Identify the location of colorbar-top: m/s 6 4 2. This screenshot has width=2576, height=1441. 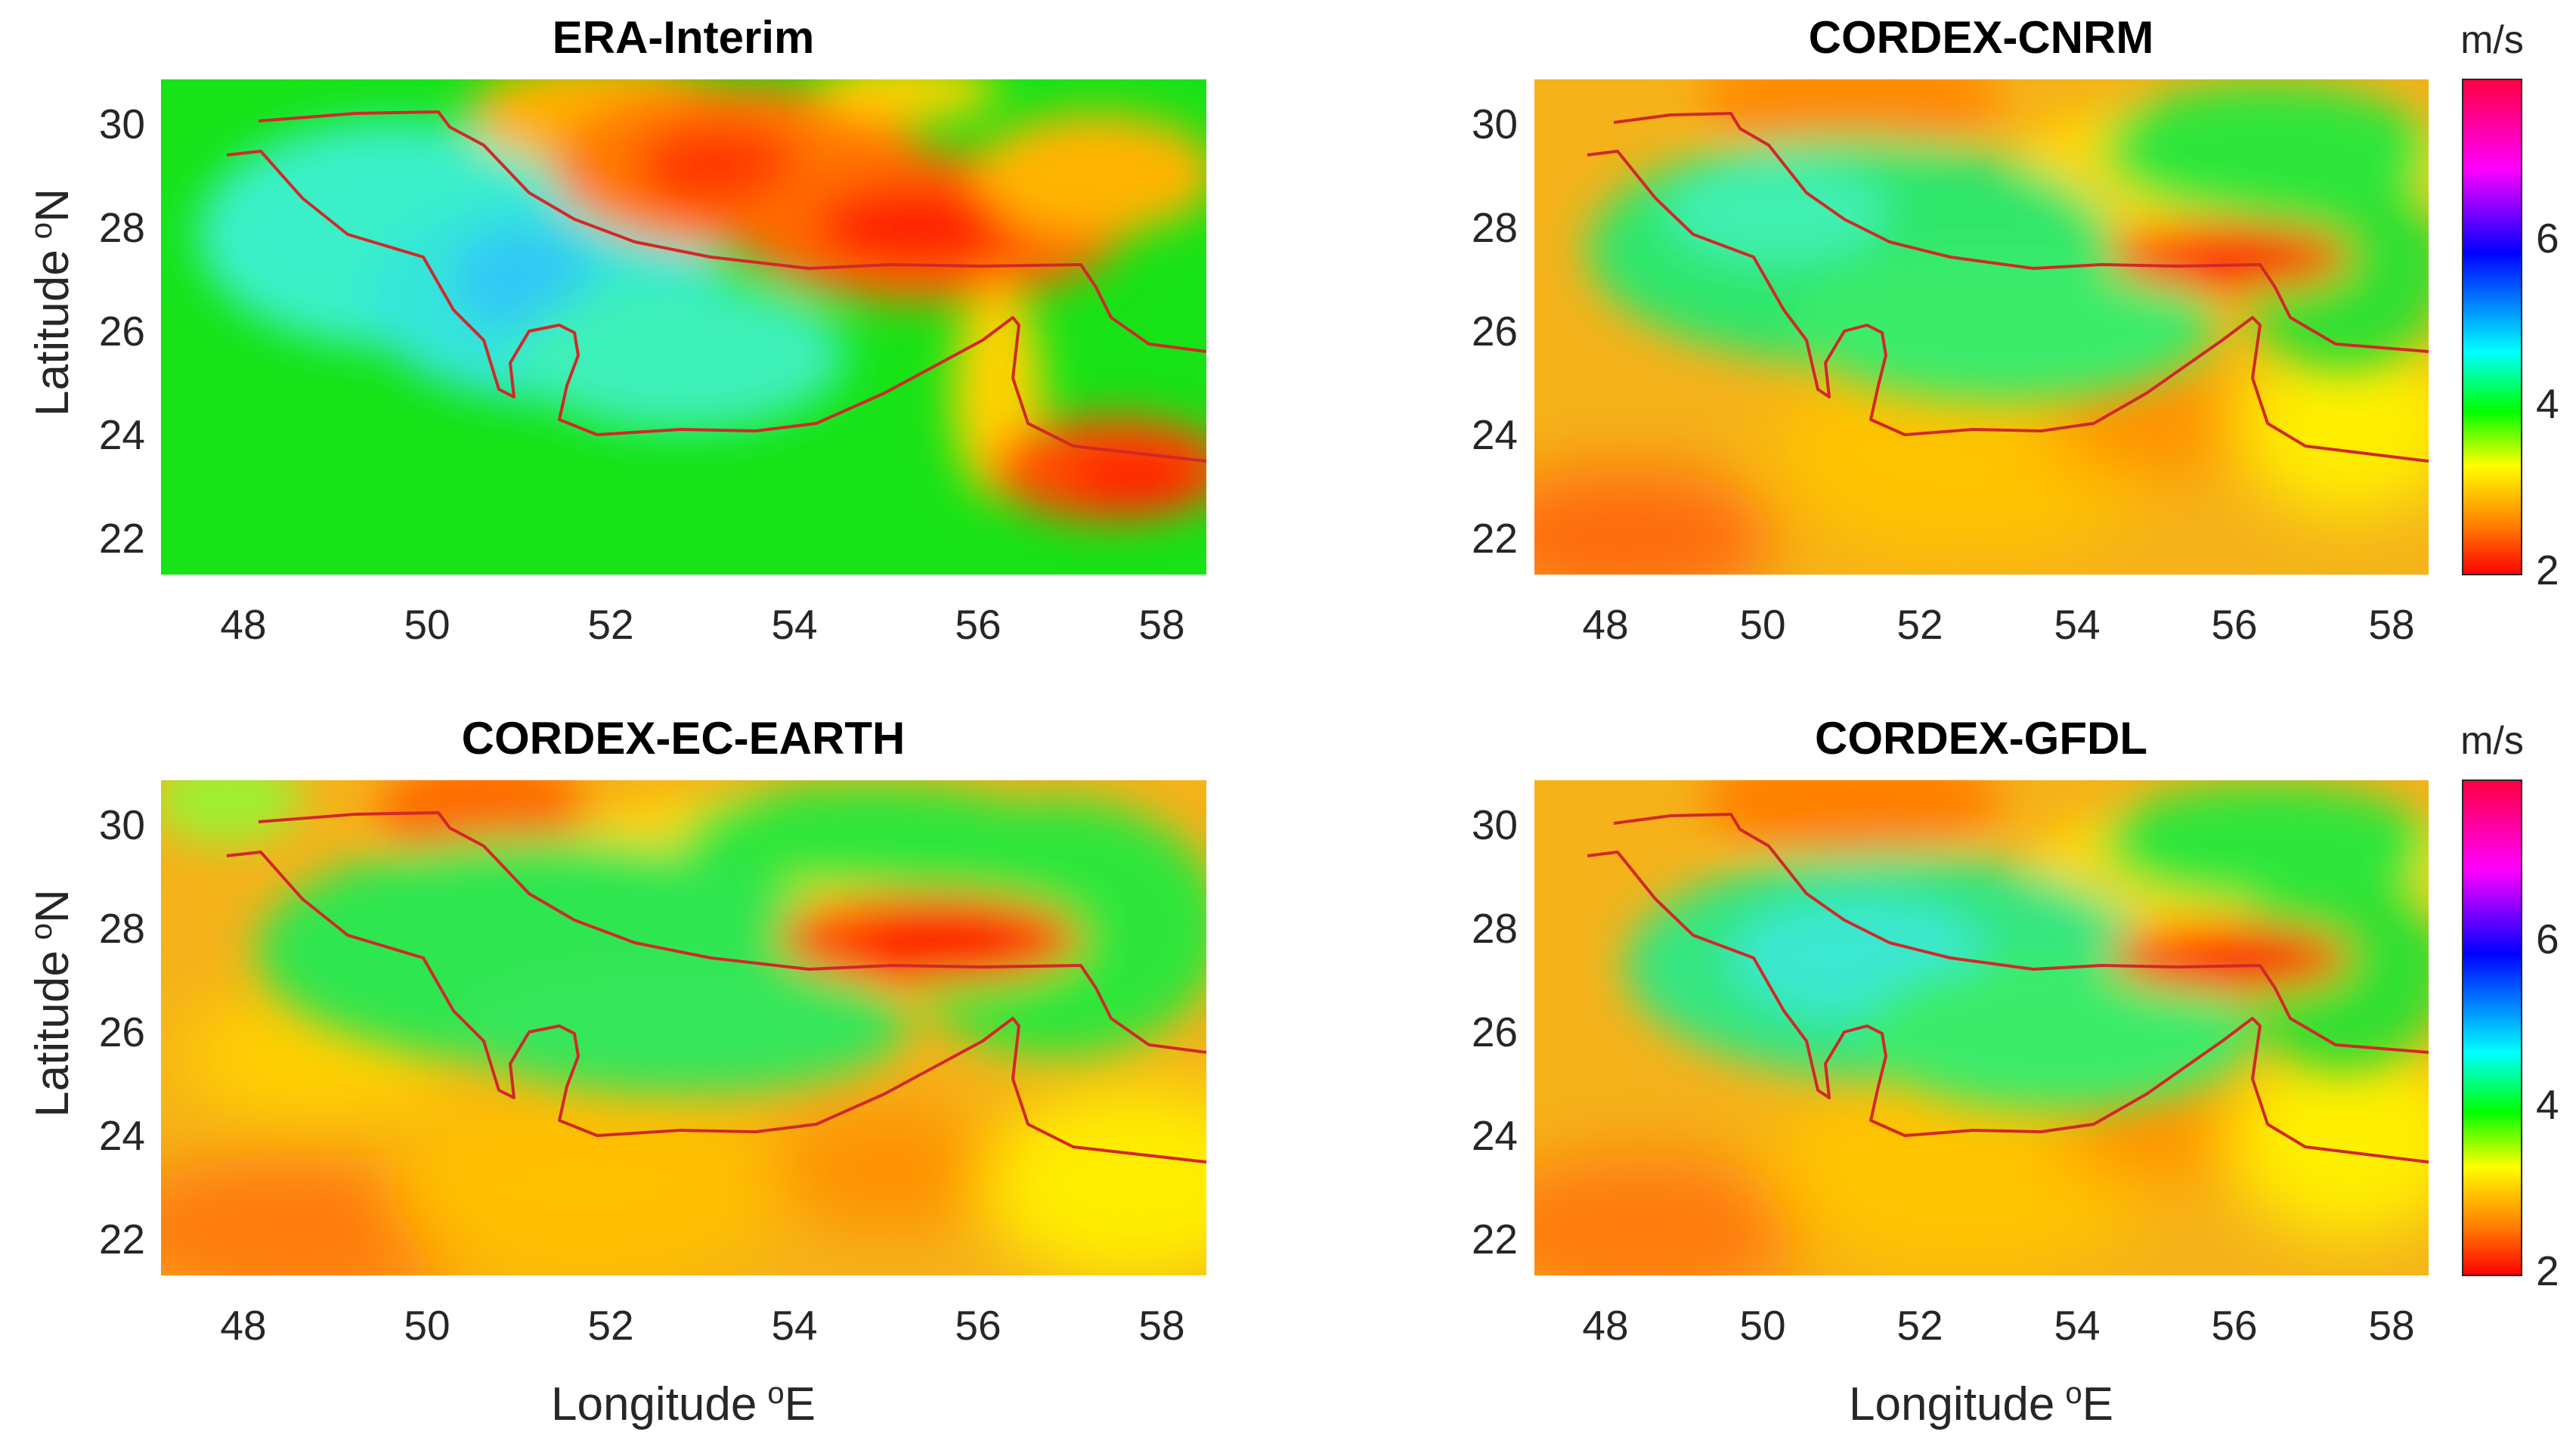
(2509, 305).